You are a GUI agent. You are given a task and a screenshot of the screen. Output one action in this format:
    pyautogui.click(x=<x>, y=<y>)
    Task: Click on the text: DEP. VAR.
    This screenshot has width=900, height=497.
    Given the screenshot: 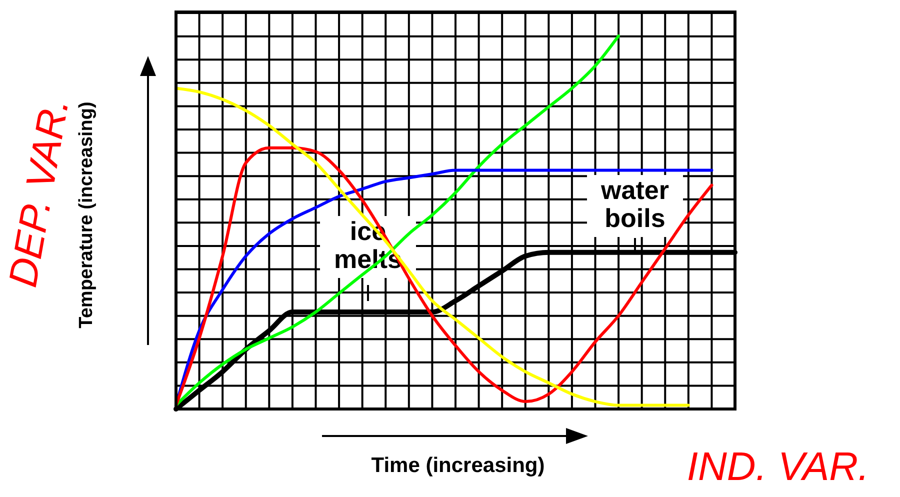 What is the action you would take?
    pyautogui.click(x=39, y=192)
    